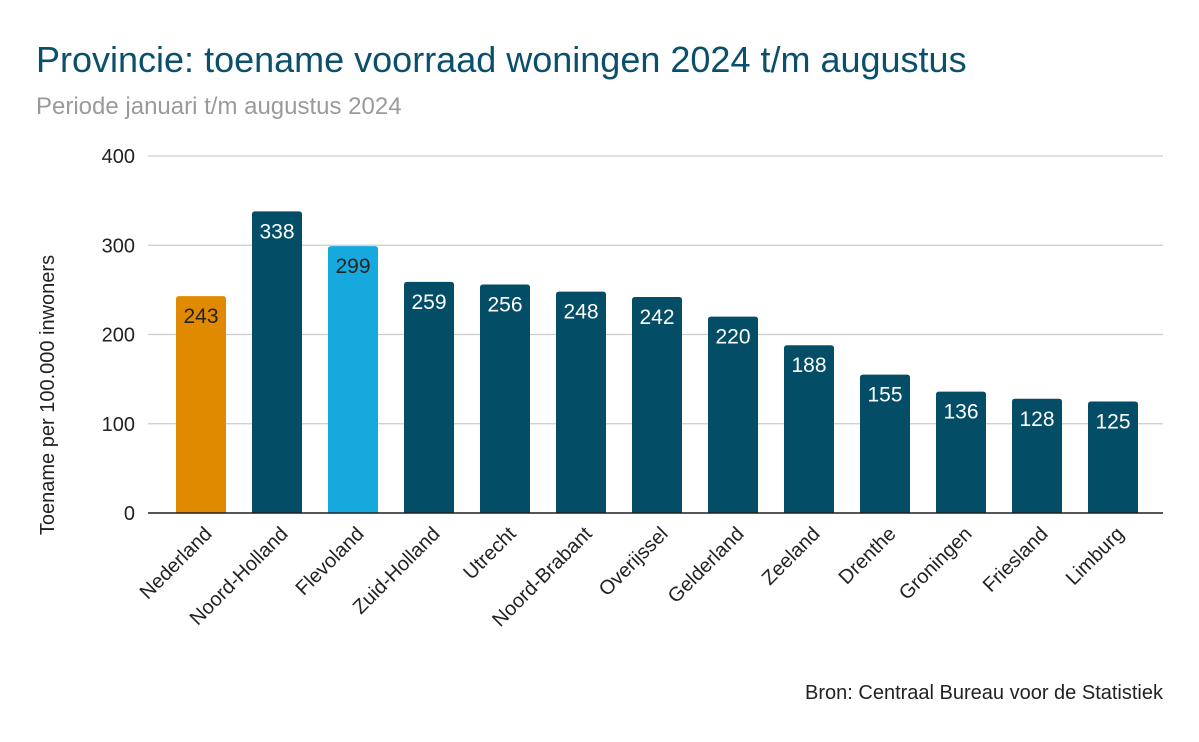 The image size is (1199, 742). Describe the element at coordinates (808, 365) in the screenshot. I see `value-label: 188` at that location.